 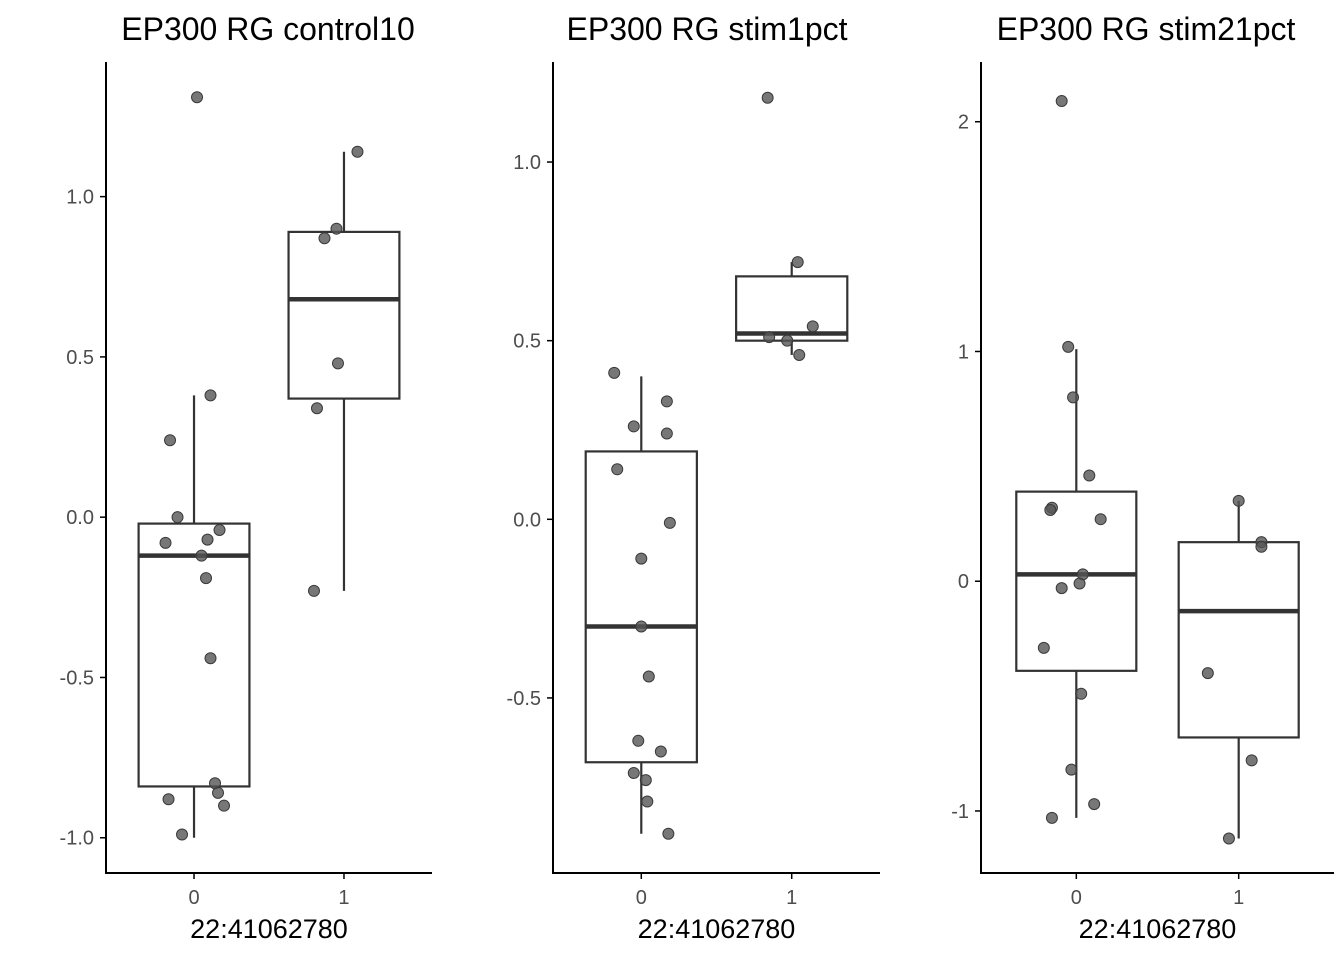 I want to click on chart-title: EP300 RG stim1pct, so click(x=707, y=29).